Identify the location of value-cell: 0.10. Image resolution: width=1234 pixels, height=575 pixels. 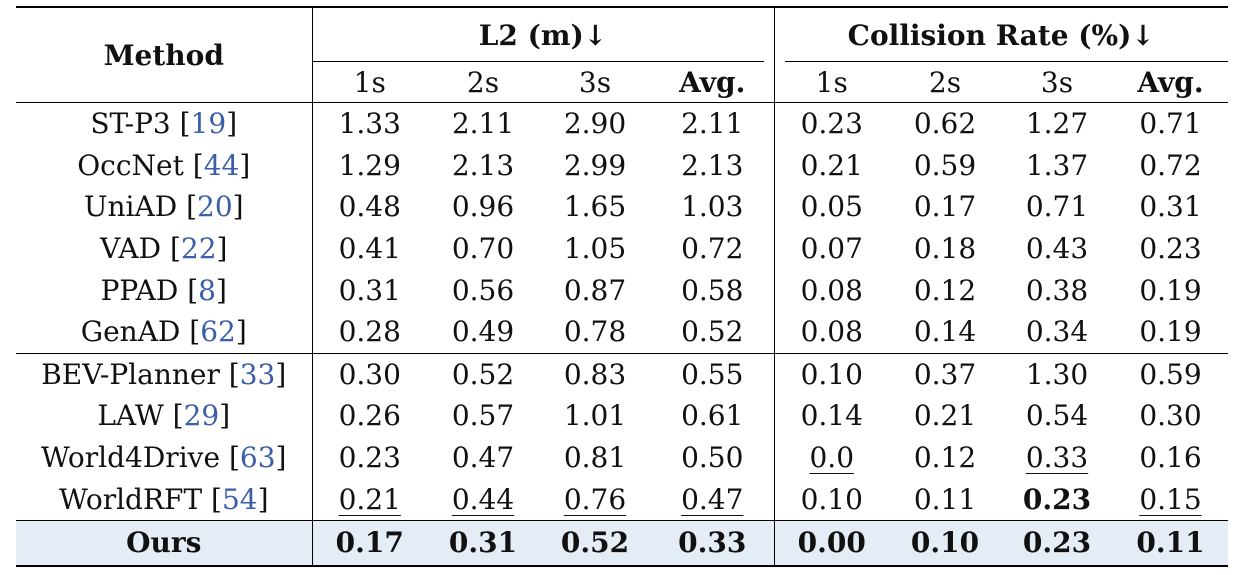
(831, 374).